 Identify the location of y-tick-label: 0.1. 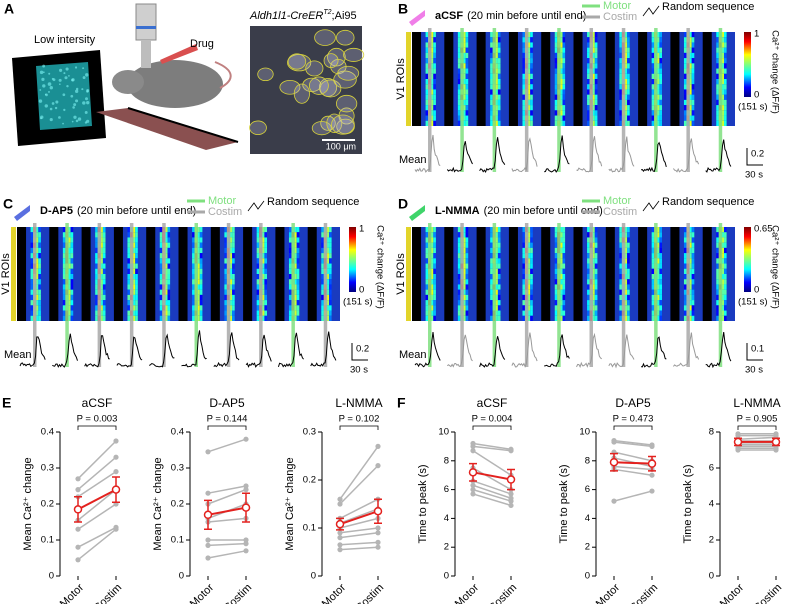
(177, 540).